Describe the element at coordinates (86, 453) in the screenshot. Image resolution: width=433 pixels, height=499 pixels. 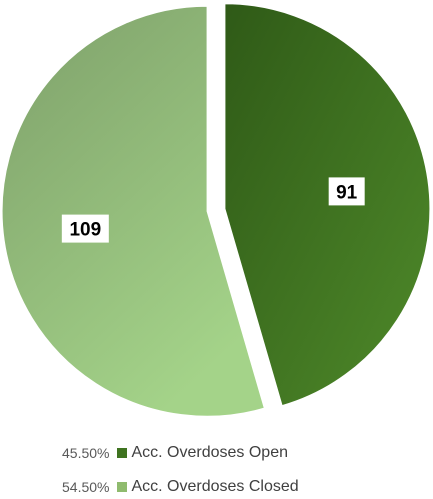
I see `legend-percent-open: 45.50%` at that location.